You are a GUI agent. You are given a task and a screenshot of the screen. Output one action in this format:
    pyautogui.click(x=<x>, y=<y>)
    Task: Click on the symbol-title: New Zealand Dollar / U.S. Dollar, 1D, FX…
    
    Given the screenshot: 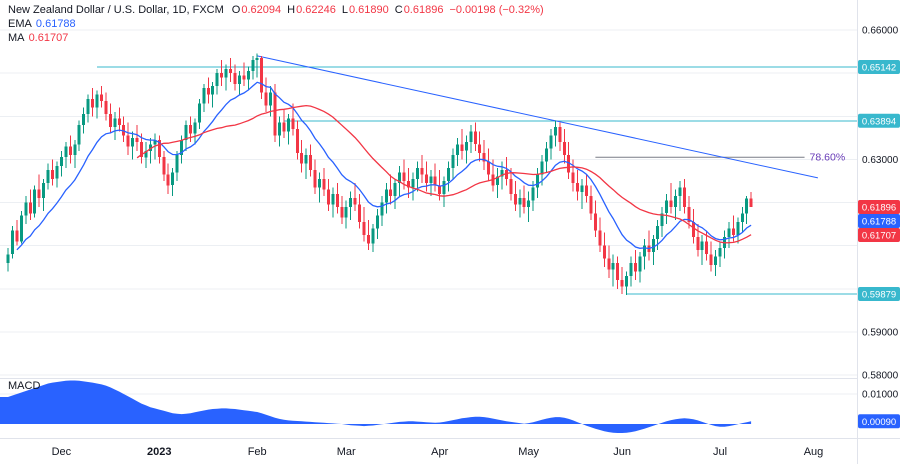 What is the action you would take?
    pyautogui.click(x=116, y=10)
    